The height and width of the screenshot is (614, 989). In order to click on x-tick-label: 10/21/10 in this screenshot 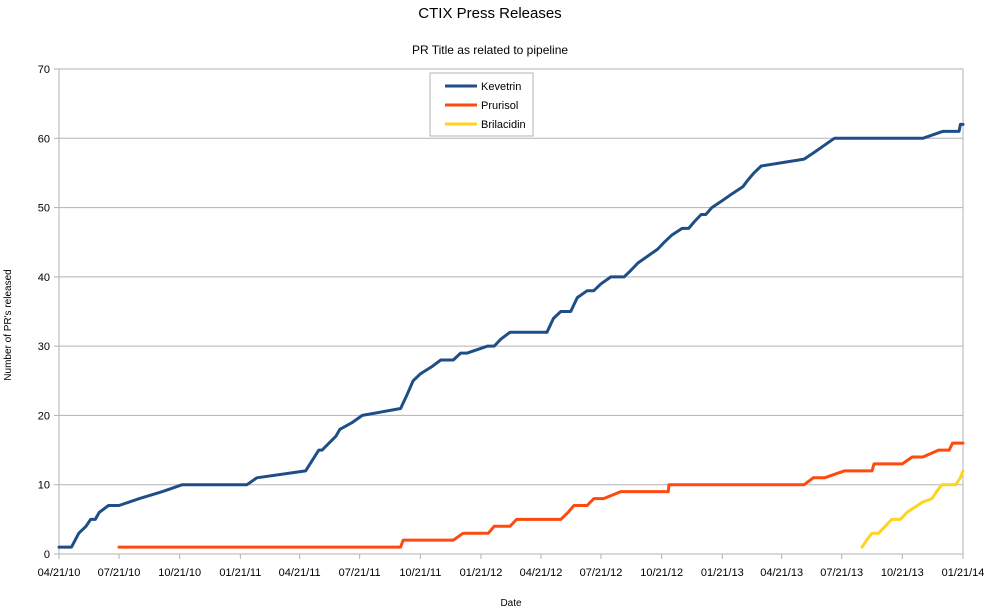, I will do `click(179, 573)`.